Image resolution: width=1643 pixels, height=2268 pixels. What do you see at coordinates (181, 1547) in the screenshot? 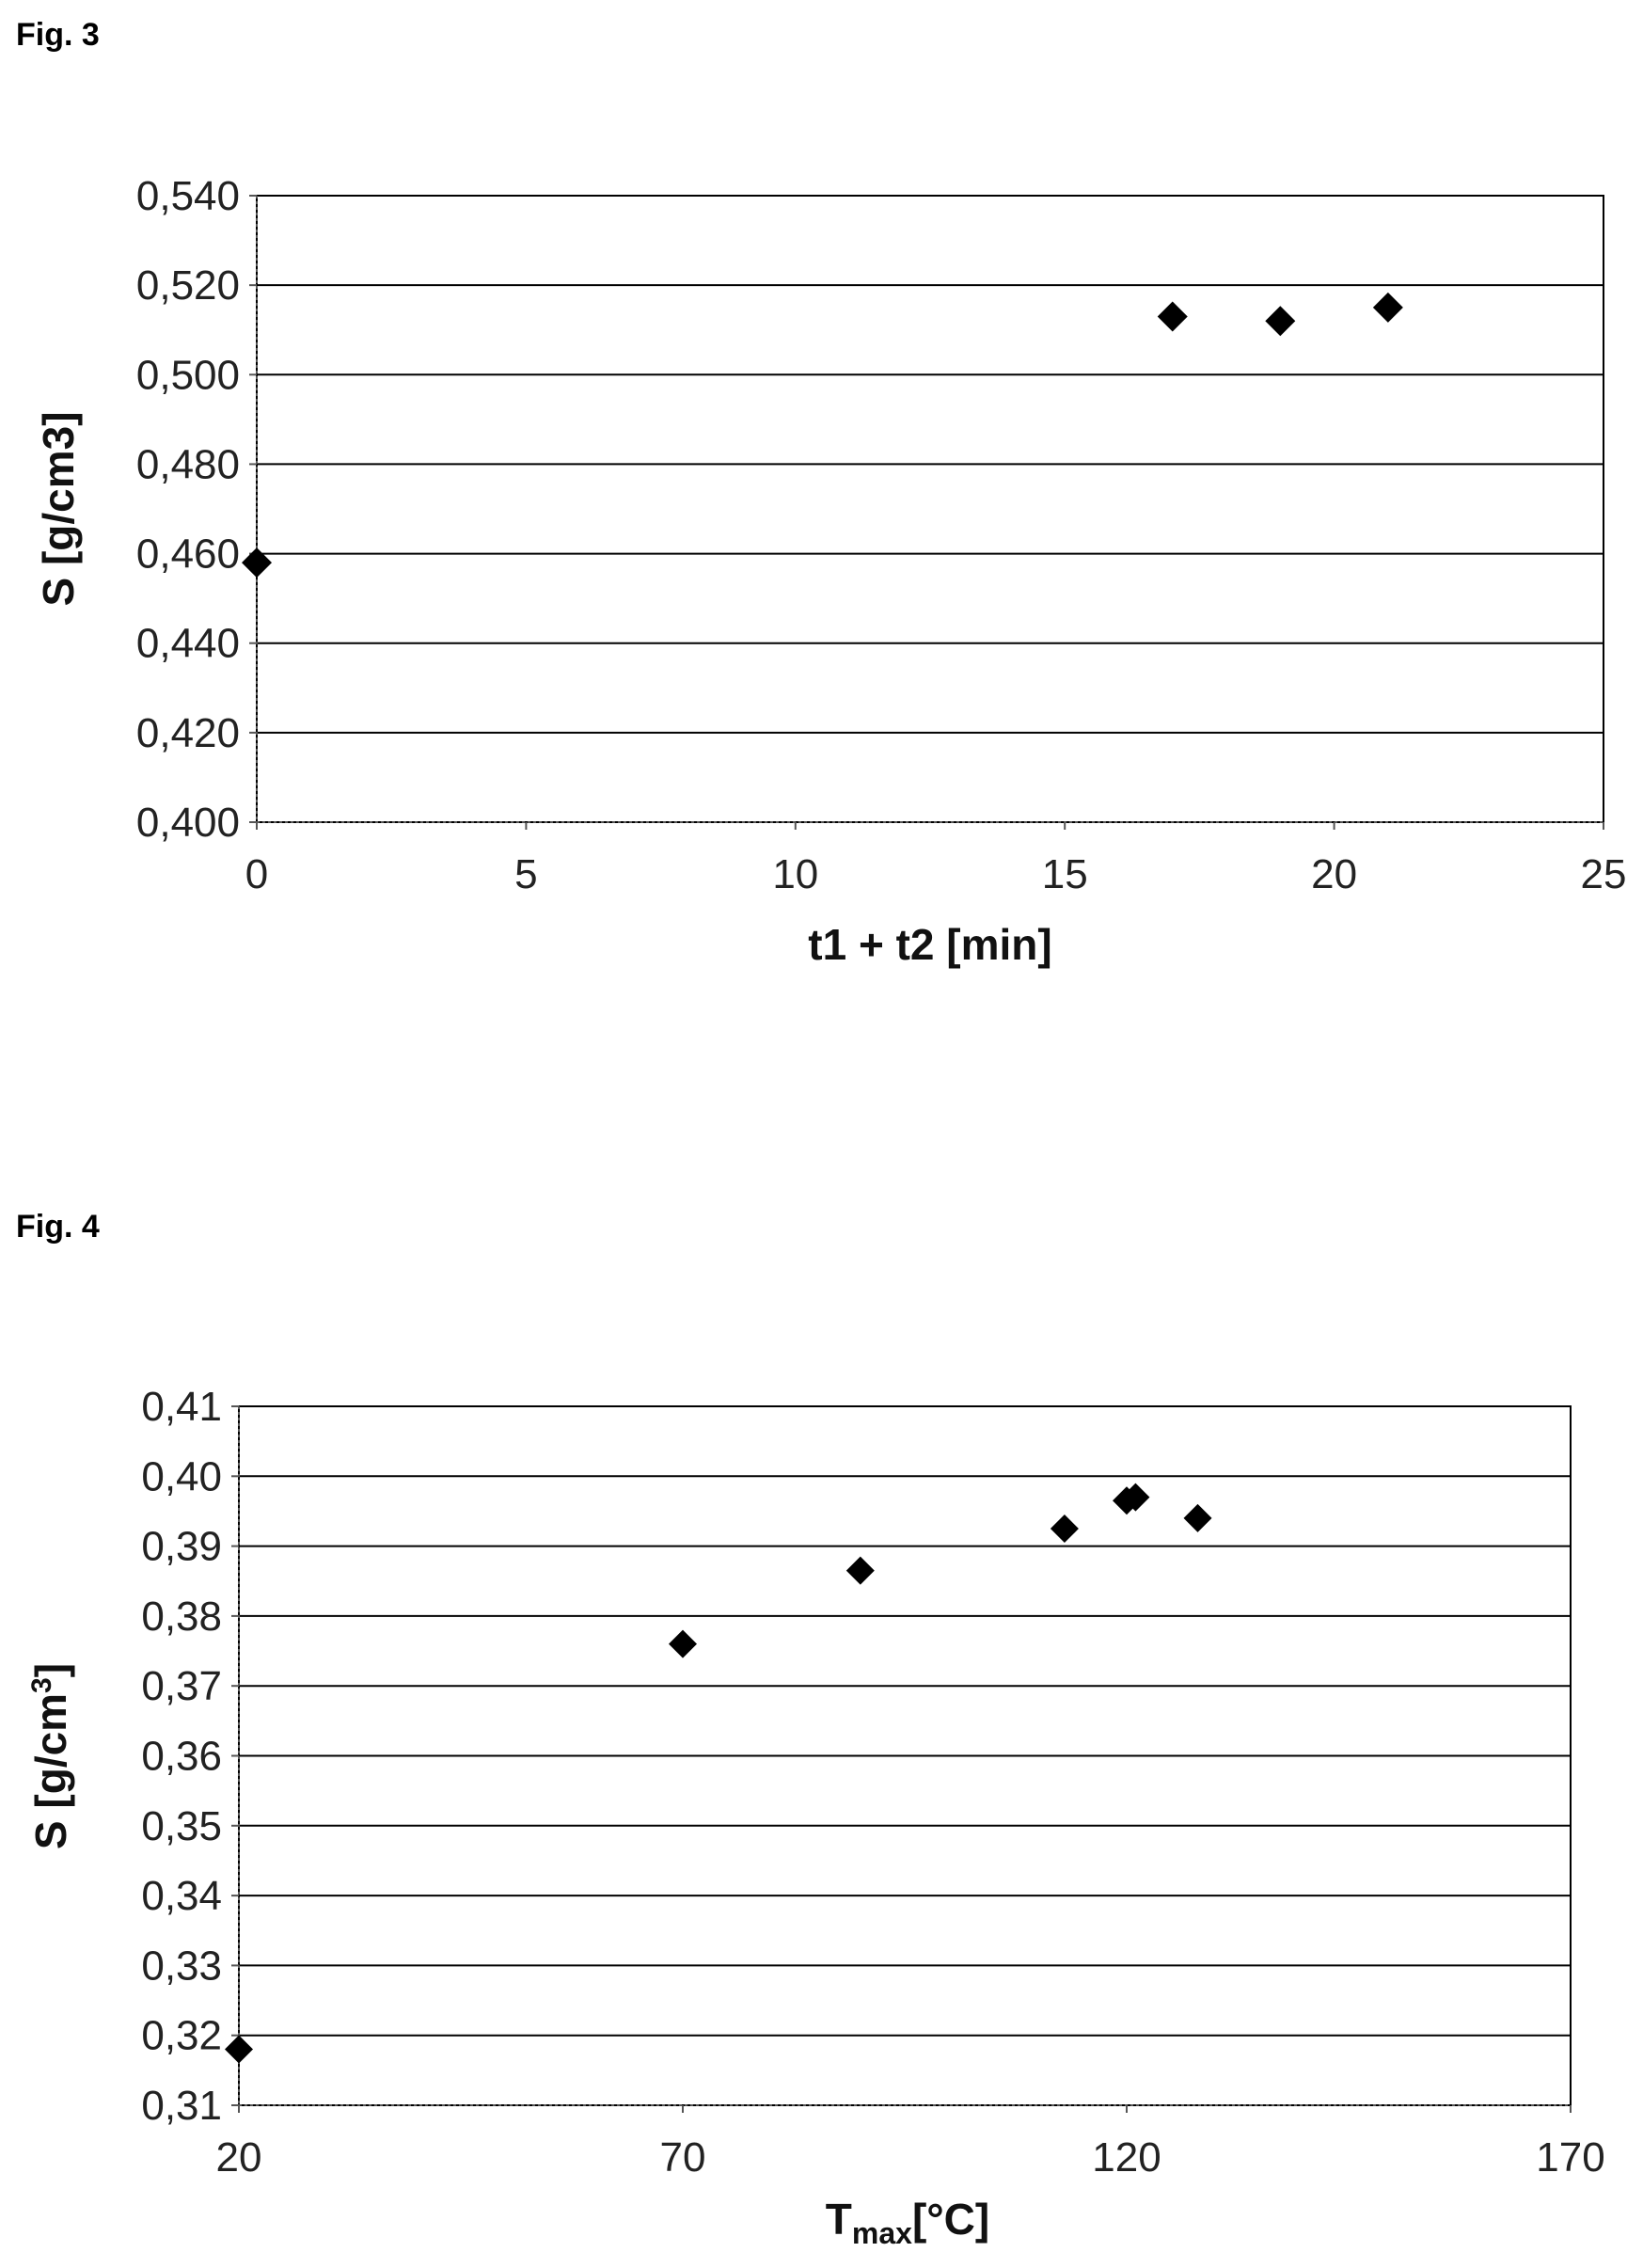
I see `y-tick-label-fig4: 0,39` at bounding box center [181, 1547].